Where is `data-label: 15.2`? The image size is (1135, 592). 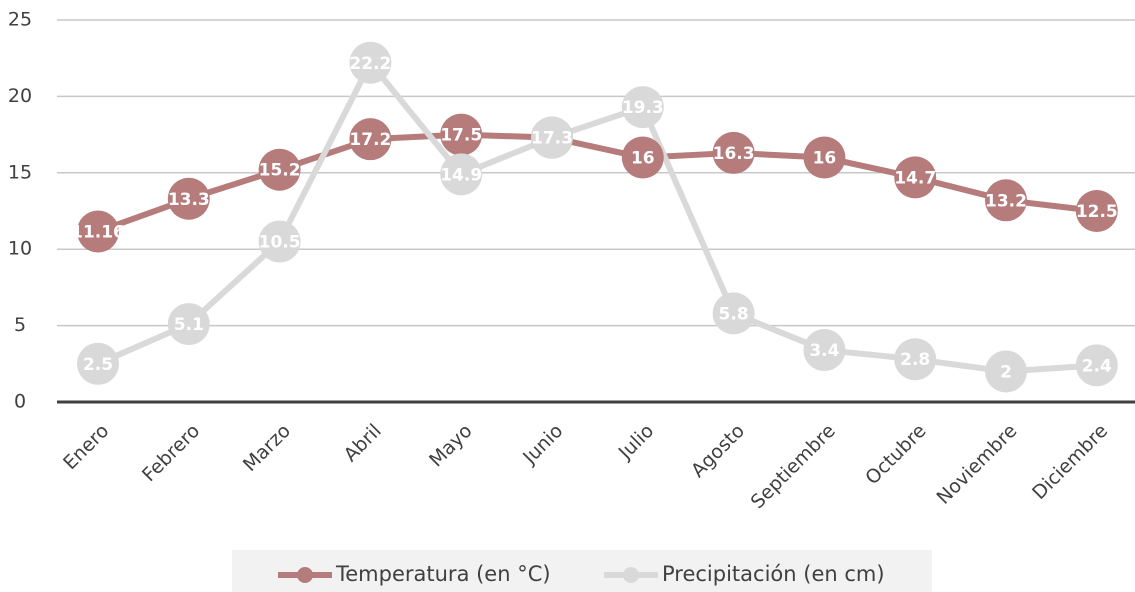
data-label: 15.2 is located at coordinates (280, 171).